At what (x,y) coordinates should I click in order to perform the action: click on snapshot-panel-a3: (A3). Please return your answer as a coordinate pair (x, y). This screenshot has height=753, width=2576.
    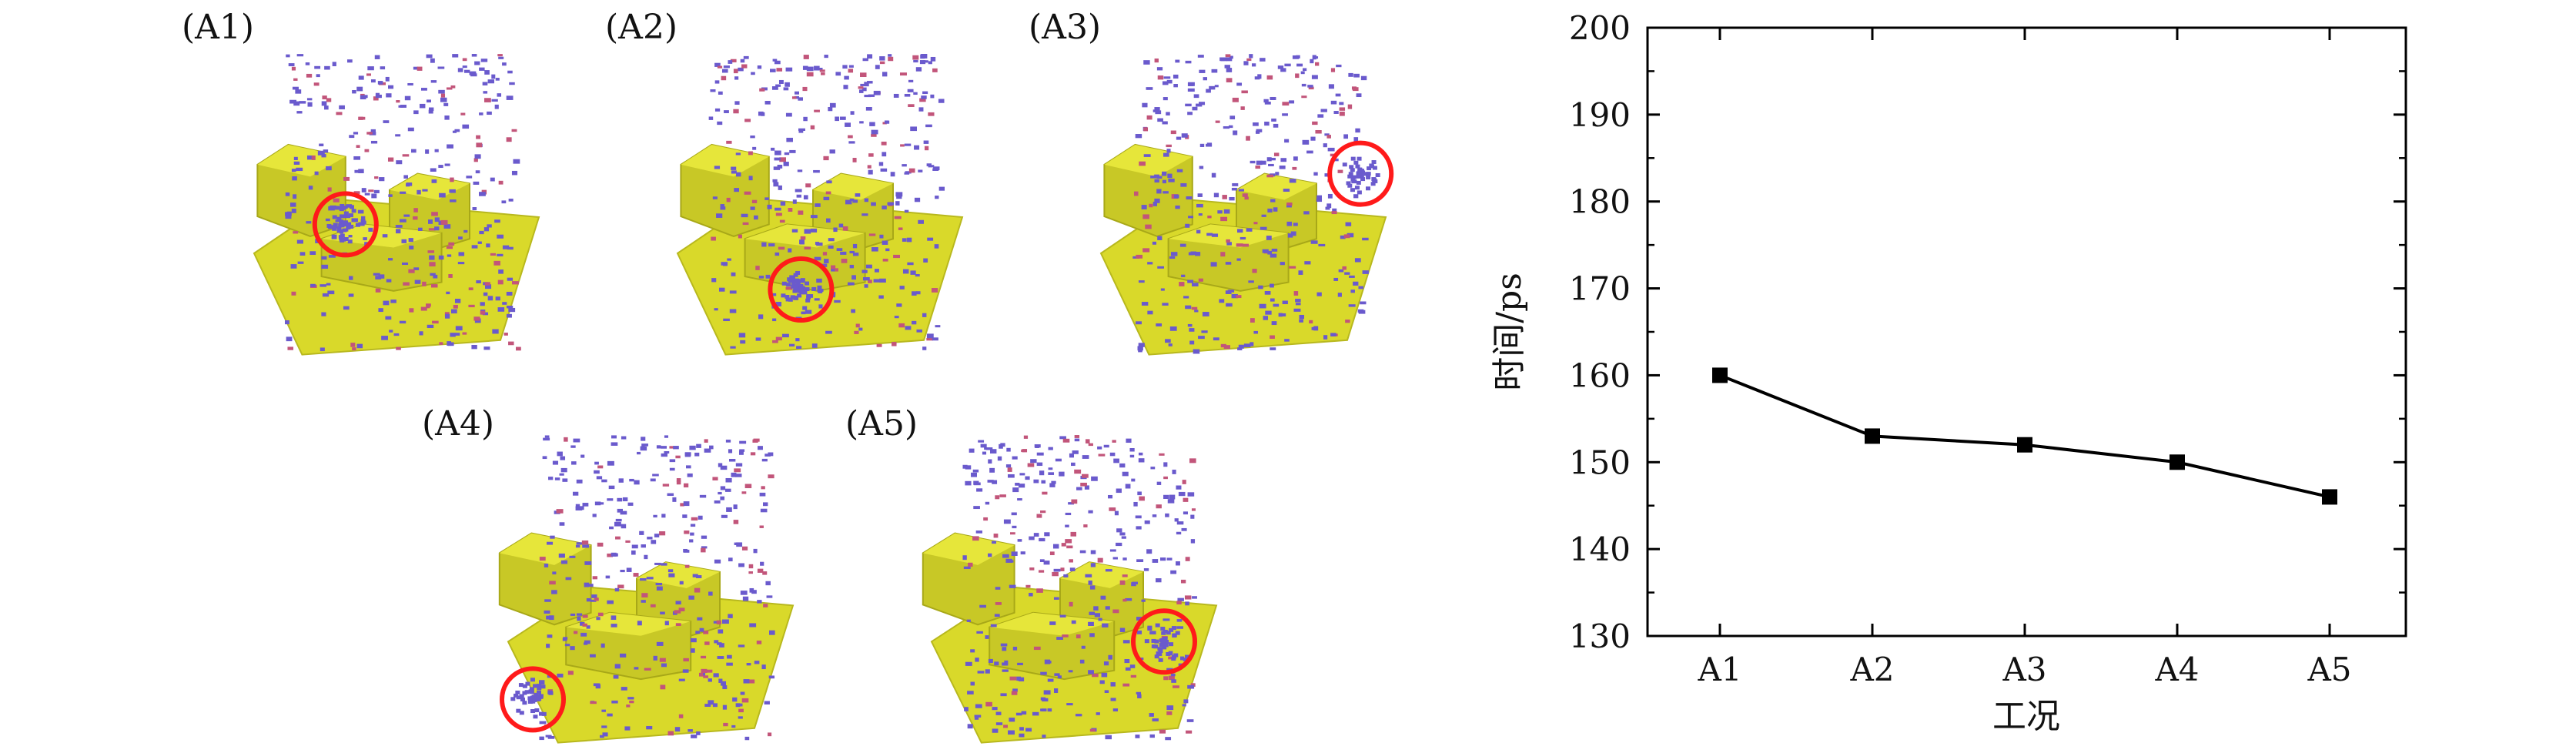
    Looking at the image, I should click on (1217, 181).